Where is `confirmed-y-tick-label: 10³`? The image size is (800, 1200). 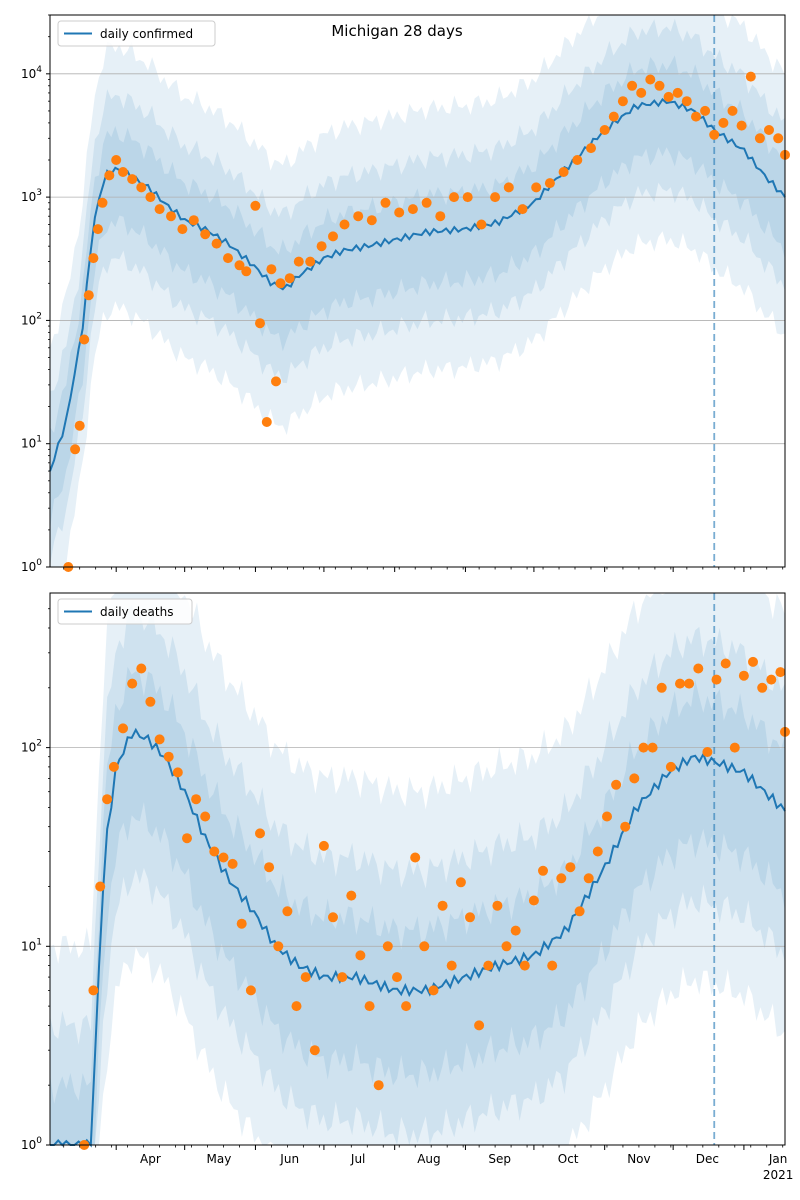
confirmed-y-tick-label: 10³ is located at coordinates (31, 196).